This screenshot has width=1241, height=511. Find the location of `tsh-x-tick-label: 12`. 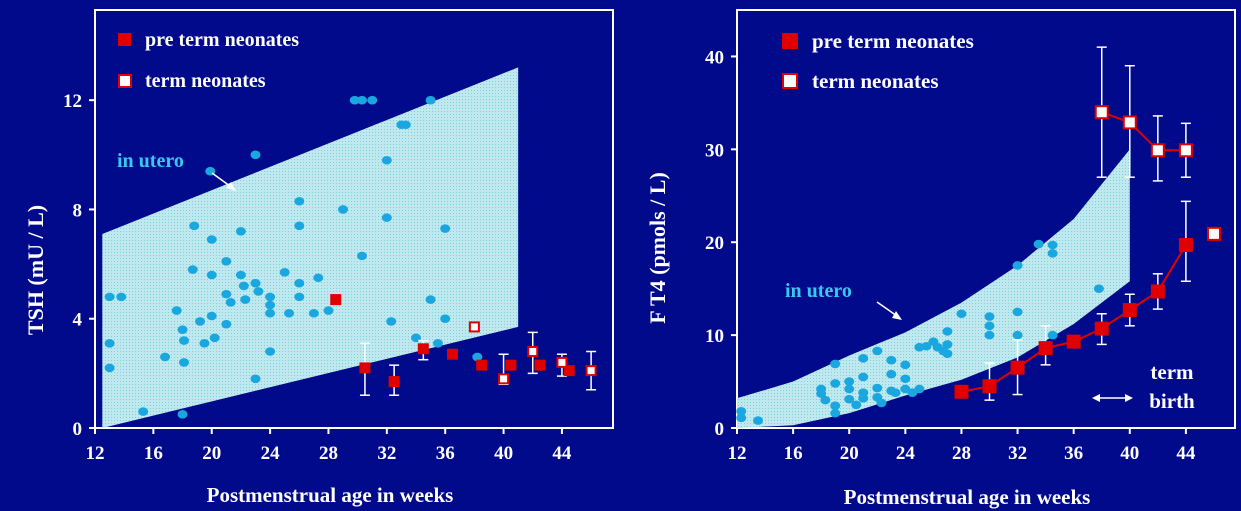

tsh-x-tick-label: 12 is located at coordinates (95, 453).